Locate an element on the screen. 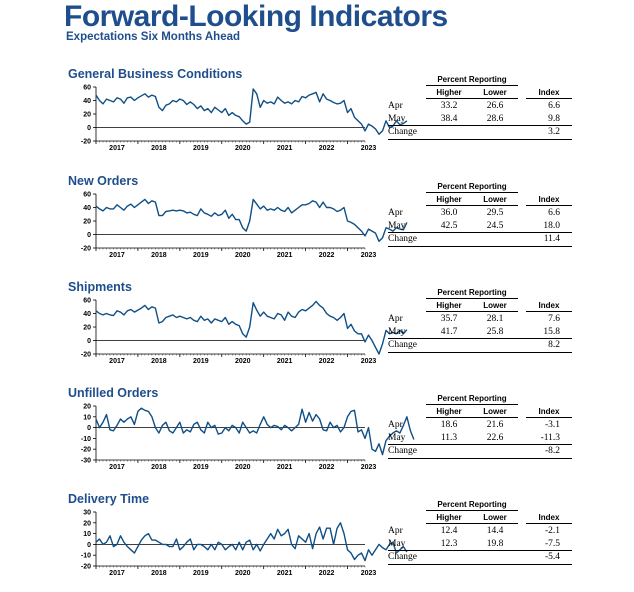 This screenshot has height=592, width=634. y-tick-label: 30 is located at coordinates (87, 513).